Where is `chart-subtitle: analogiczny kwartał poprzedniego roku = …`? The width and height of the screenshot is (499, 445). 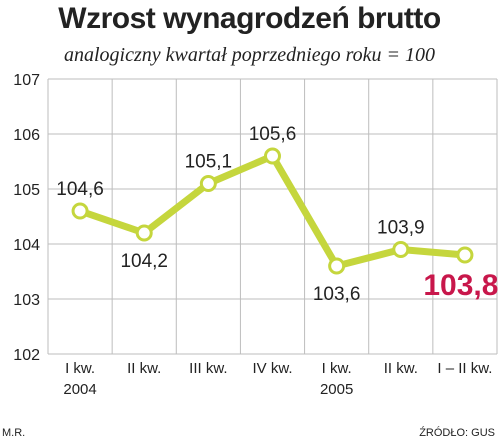 chart-subtitle: analogiczny kwartał poprzedniego roku = … is located at coordinates (249, 55).